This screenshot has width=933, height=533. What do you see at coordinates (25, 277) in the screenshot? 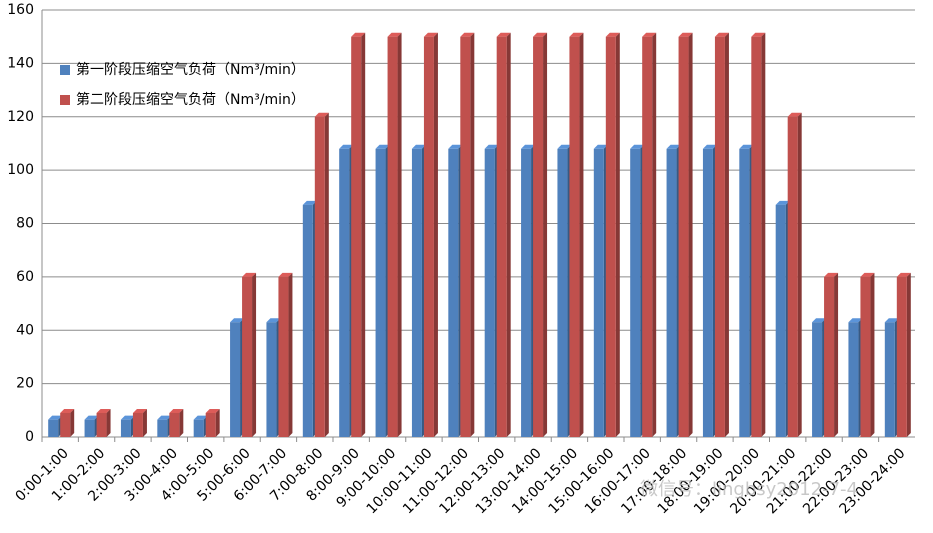
I see `y-tick-label: 60` at bounding box center [25, 277].